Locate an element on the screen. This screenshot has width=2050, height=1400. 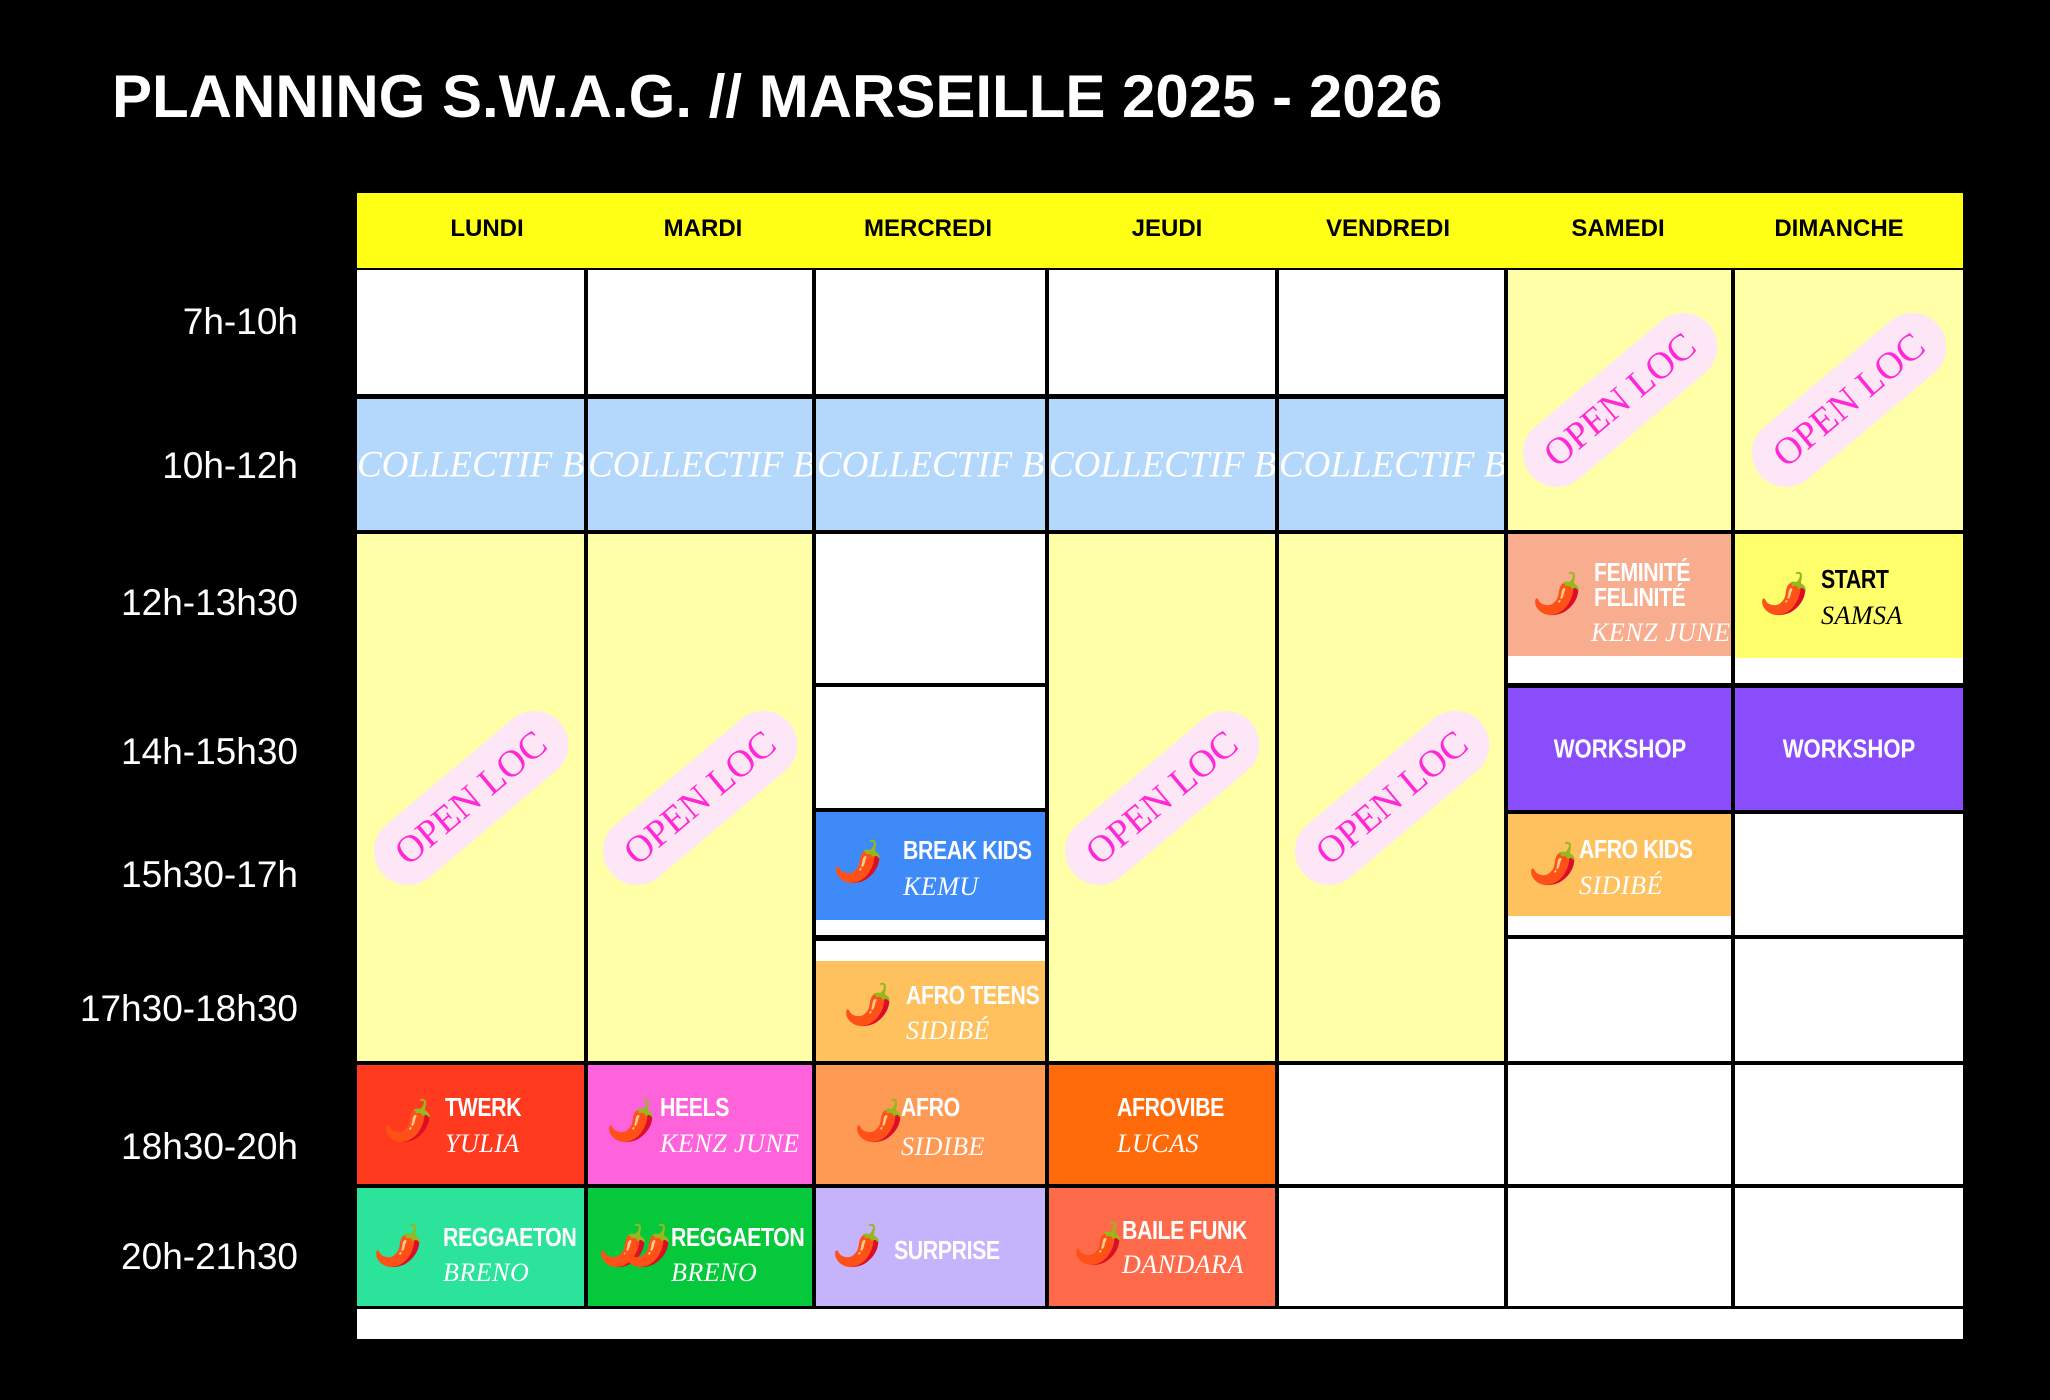
class-baile-funk: 🌶️ BAILE FUNK DANDARA is located at coordinates (1162, 1247).